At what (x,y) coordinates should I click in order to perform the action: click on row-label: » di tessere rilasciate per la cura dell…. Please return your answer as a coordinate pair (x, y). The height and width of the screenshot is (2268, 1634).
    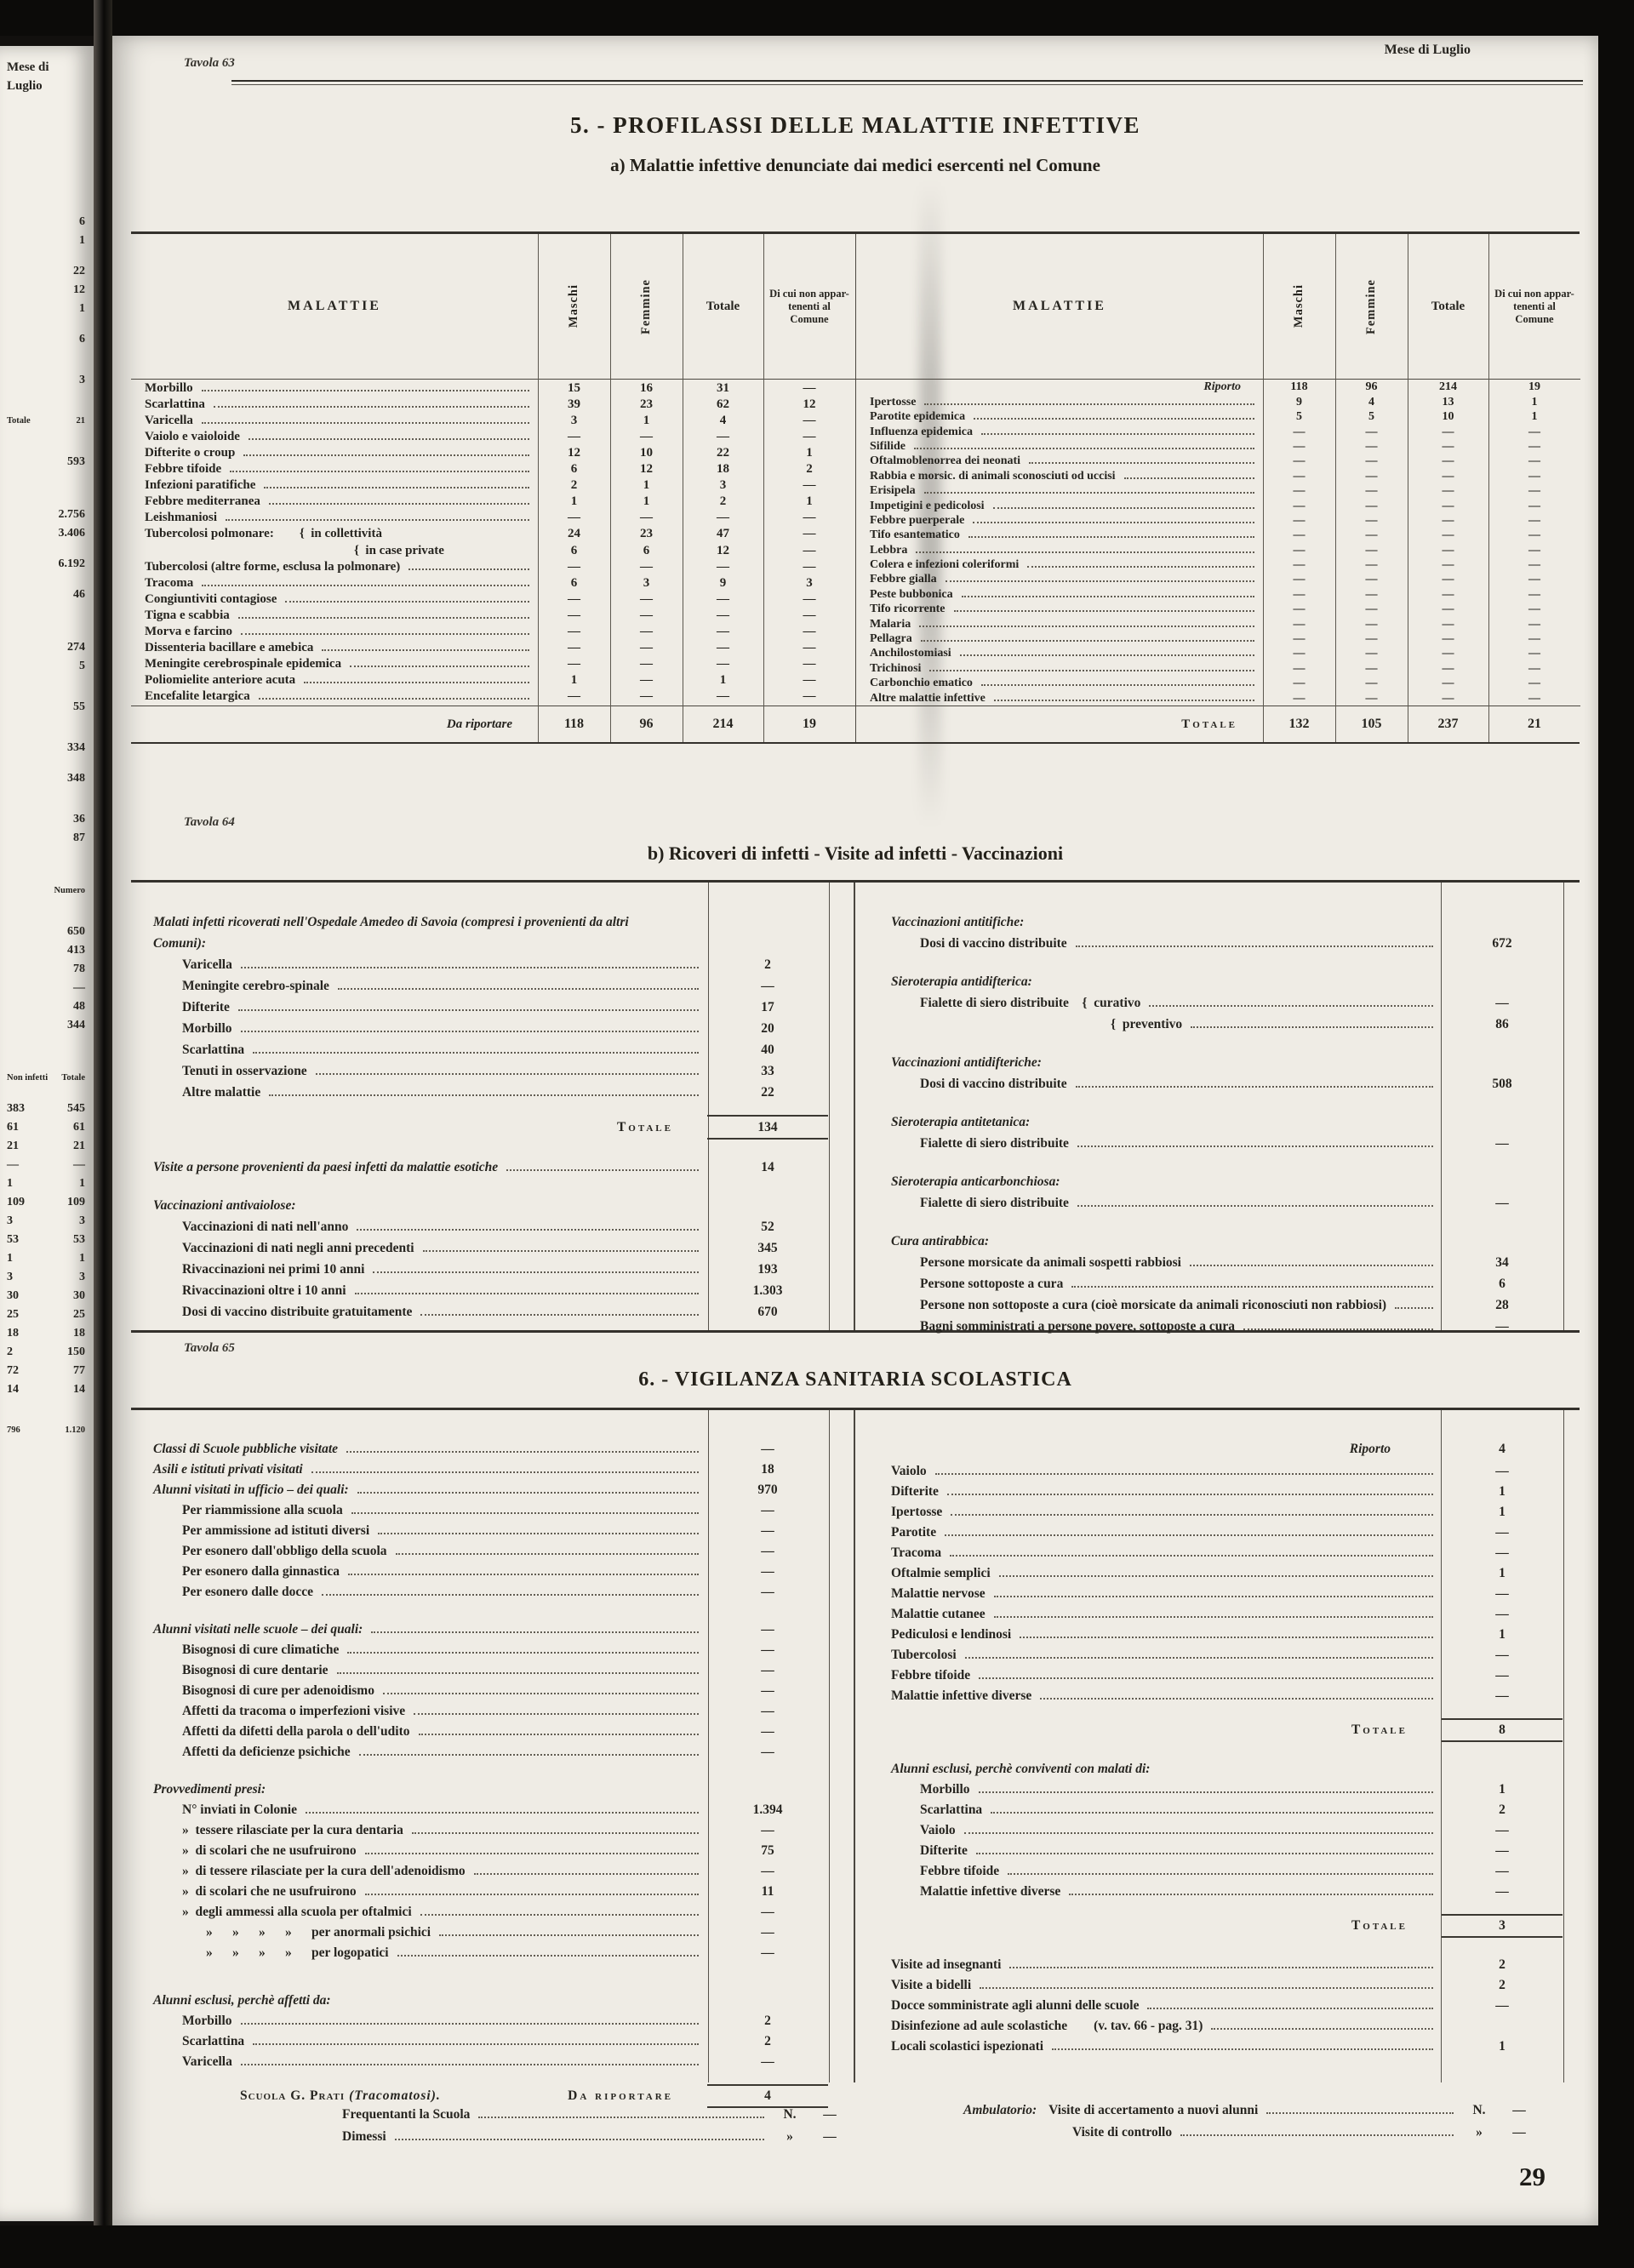
    Looking at the image, I should click on (324, 1871).